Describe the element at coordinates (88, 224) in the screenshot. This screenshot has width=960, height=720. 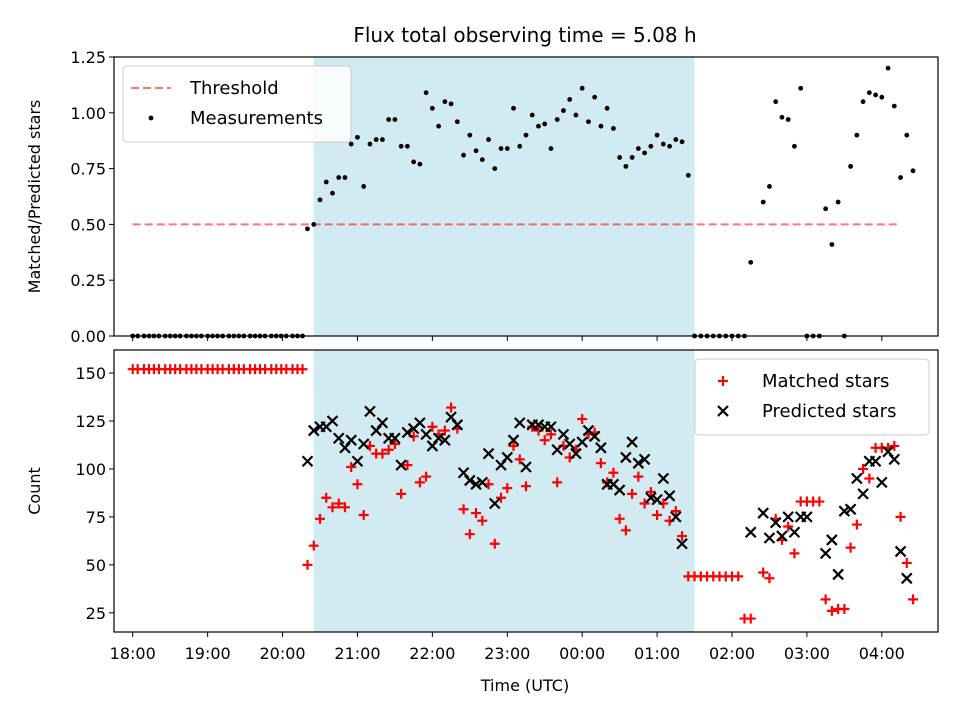
I see `y-tick-label: 0.50` at that location.